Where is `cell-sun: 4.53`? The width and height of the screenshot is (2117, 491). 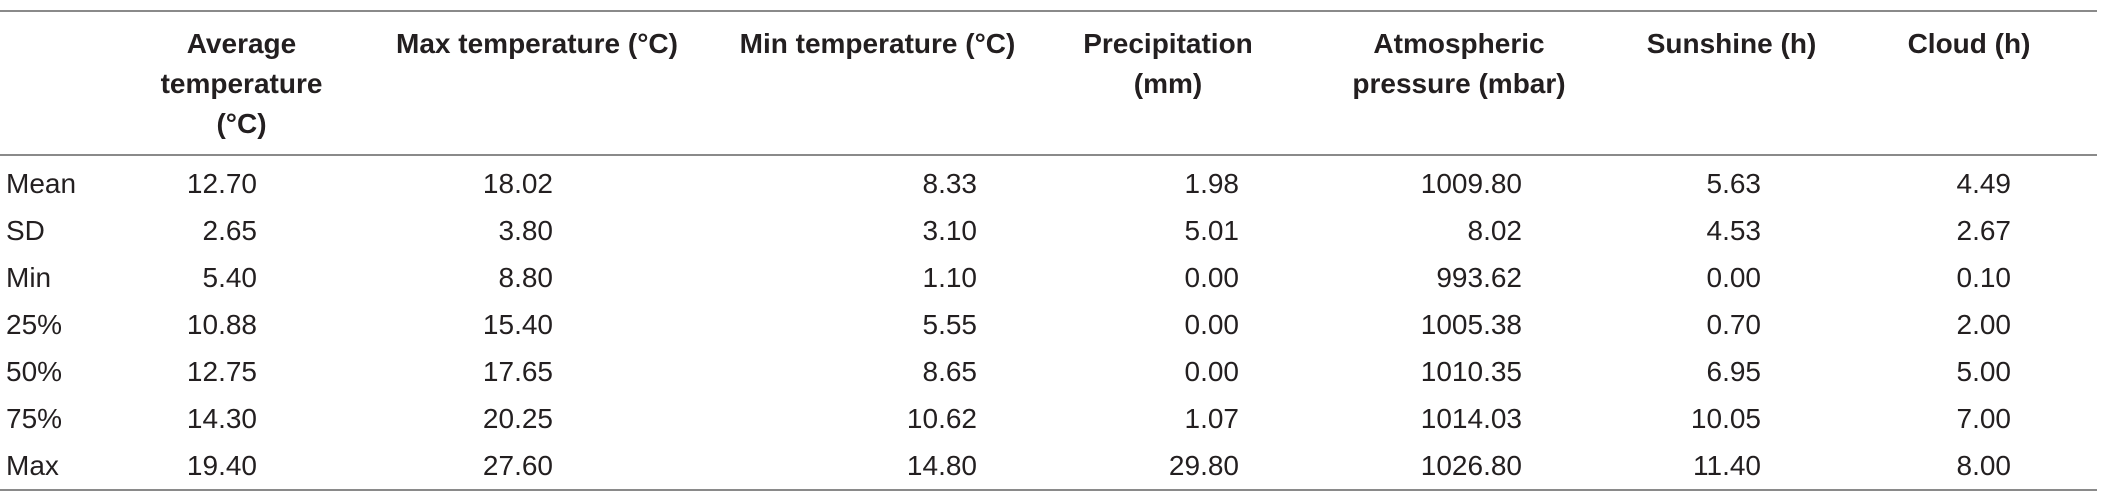 cell-sun: 4.53 is located at coordinates (1734, 230).